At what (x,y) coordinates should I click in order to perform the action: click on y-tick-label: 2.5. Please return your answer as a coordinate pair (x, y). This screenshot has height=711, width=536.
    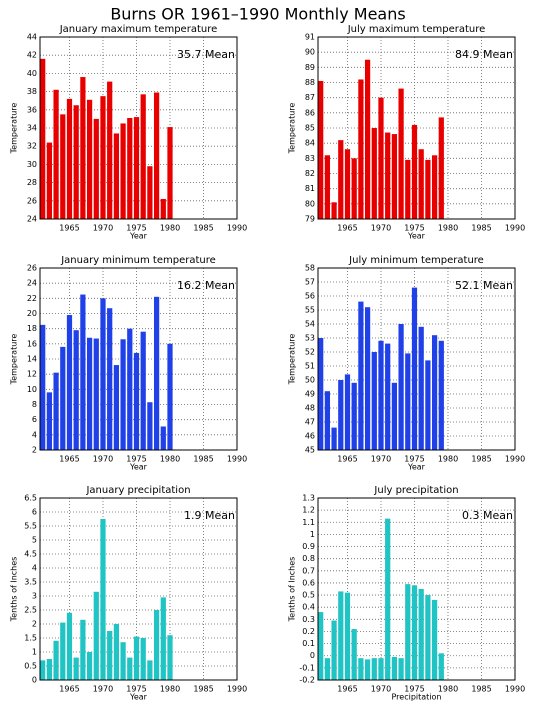
    Looking at the image, I should click on (30, 610).